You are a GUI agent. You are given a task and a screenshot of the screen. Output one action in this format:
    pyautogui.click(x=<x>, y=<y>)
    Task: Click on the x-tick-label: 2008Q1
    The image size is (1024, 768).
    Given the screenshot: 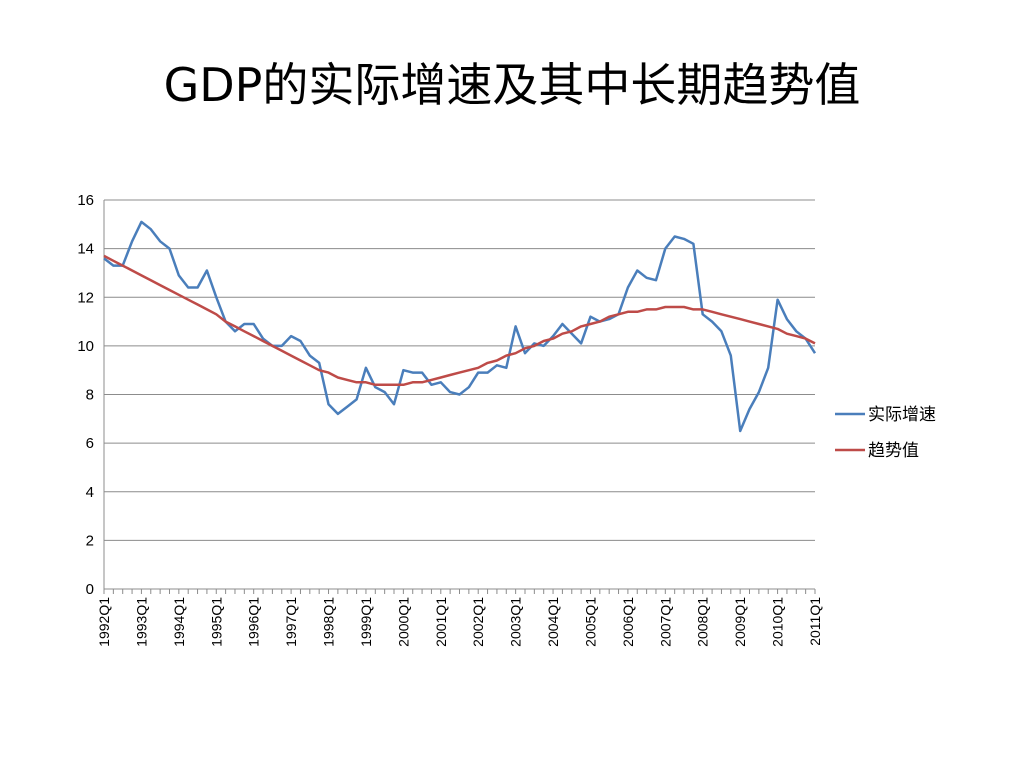 What is the action you would take?
    pyautogui.click(x=703, y=622)
    